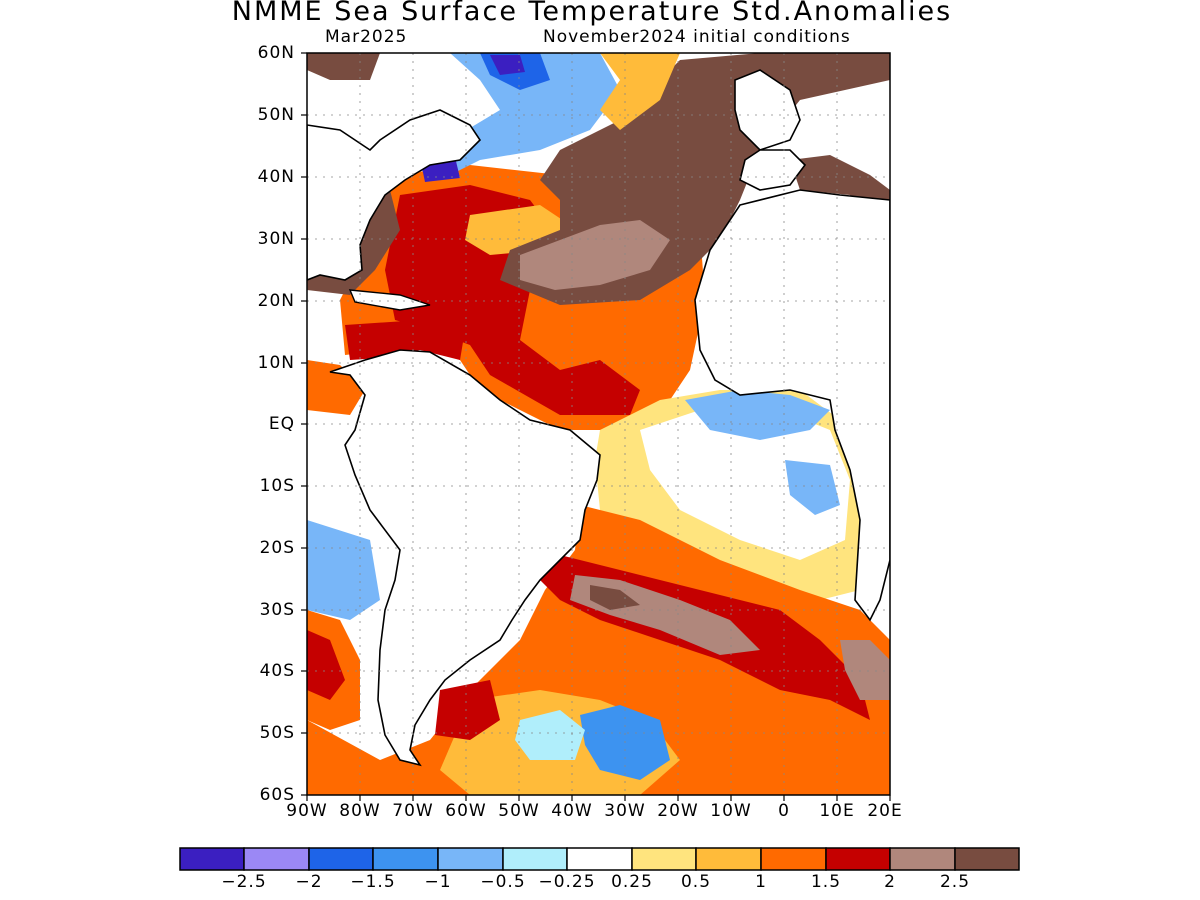 The width and height of the screenshot is (1200, 900). I want to click on lon-label-0: 0, so click(784, 811).